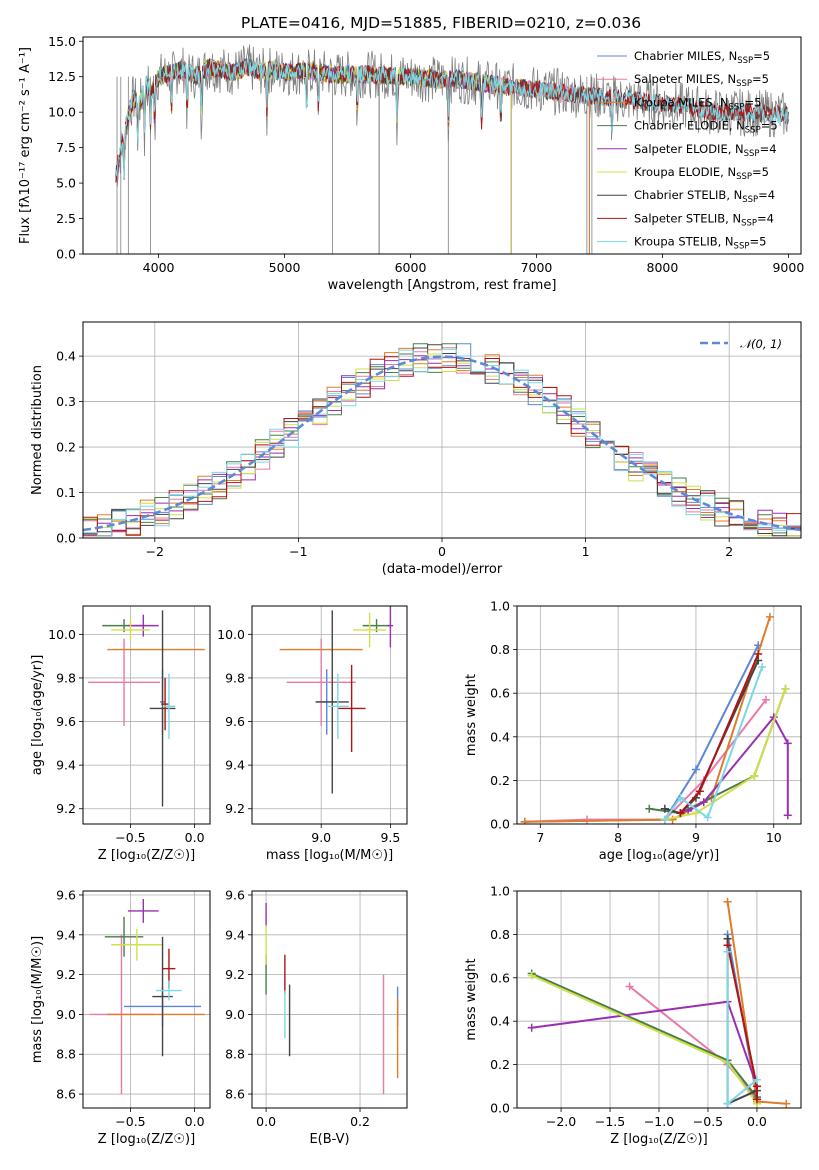 The width and height of the screenshot is (819, 1170). I want to click on y-tick-label: 0.0, so click(500, 1108).